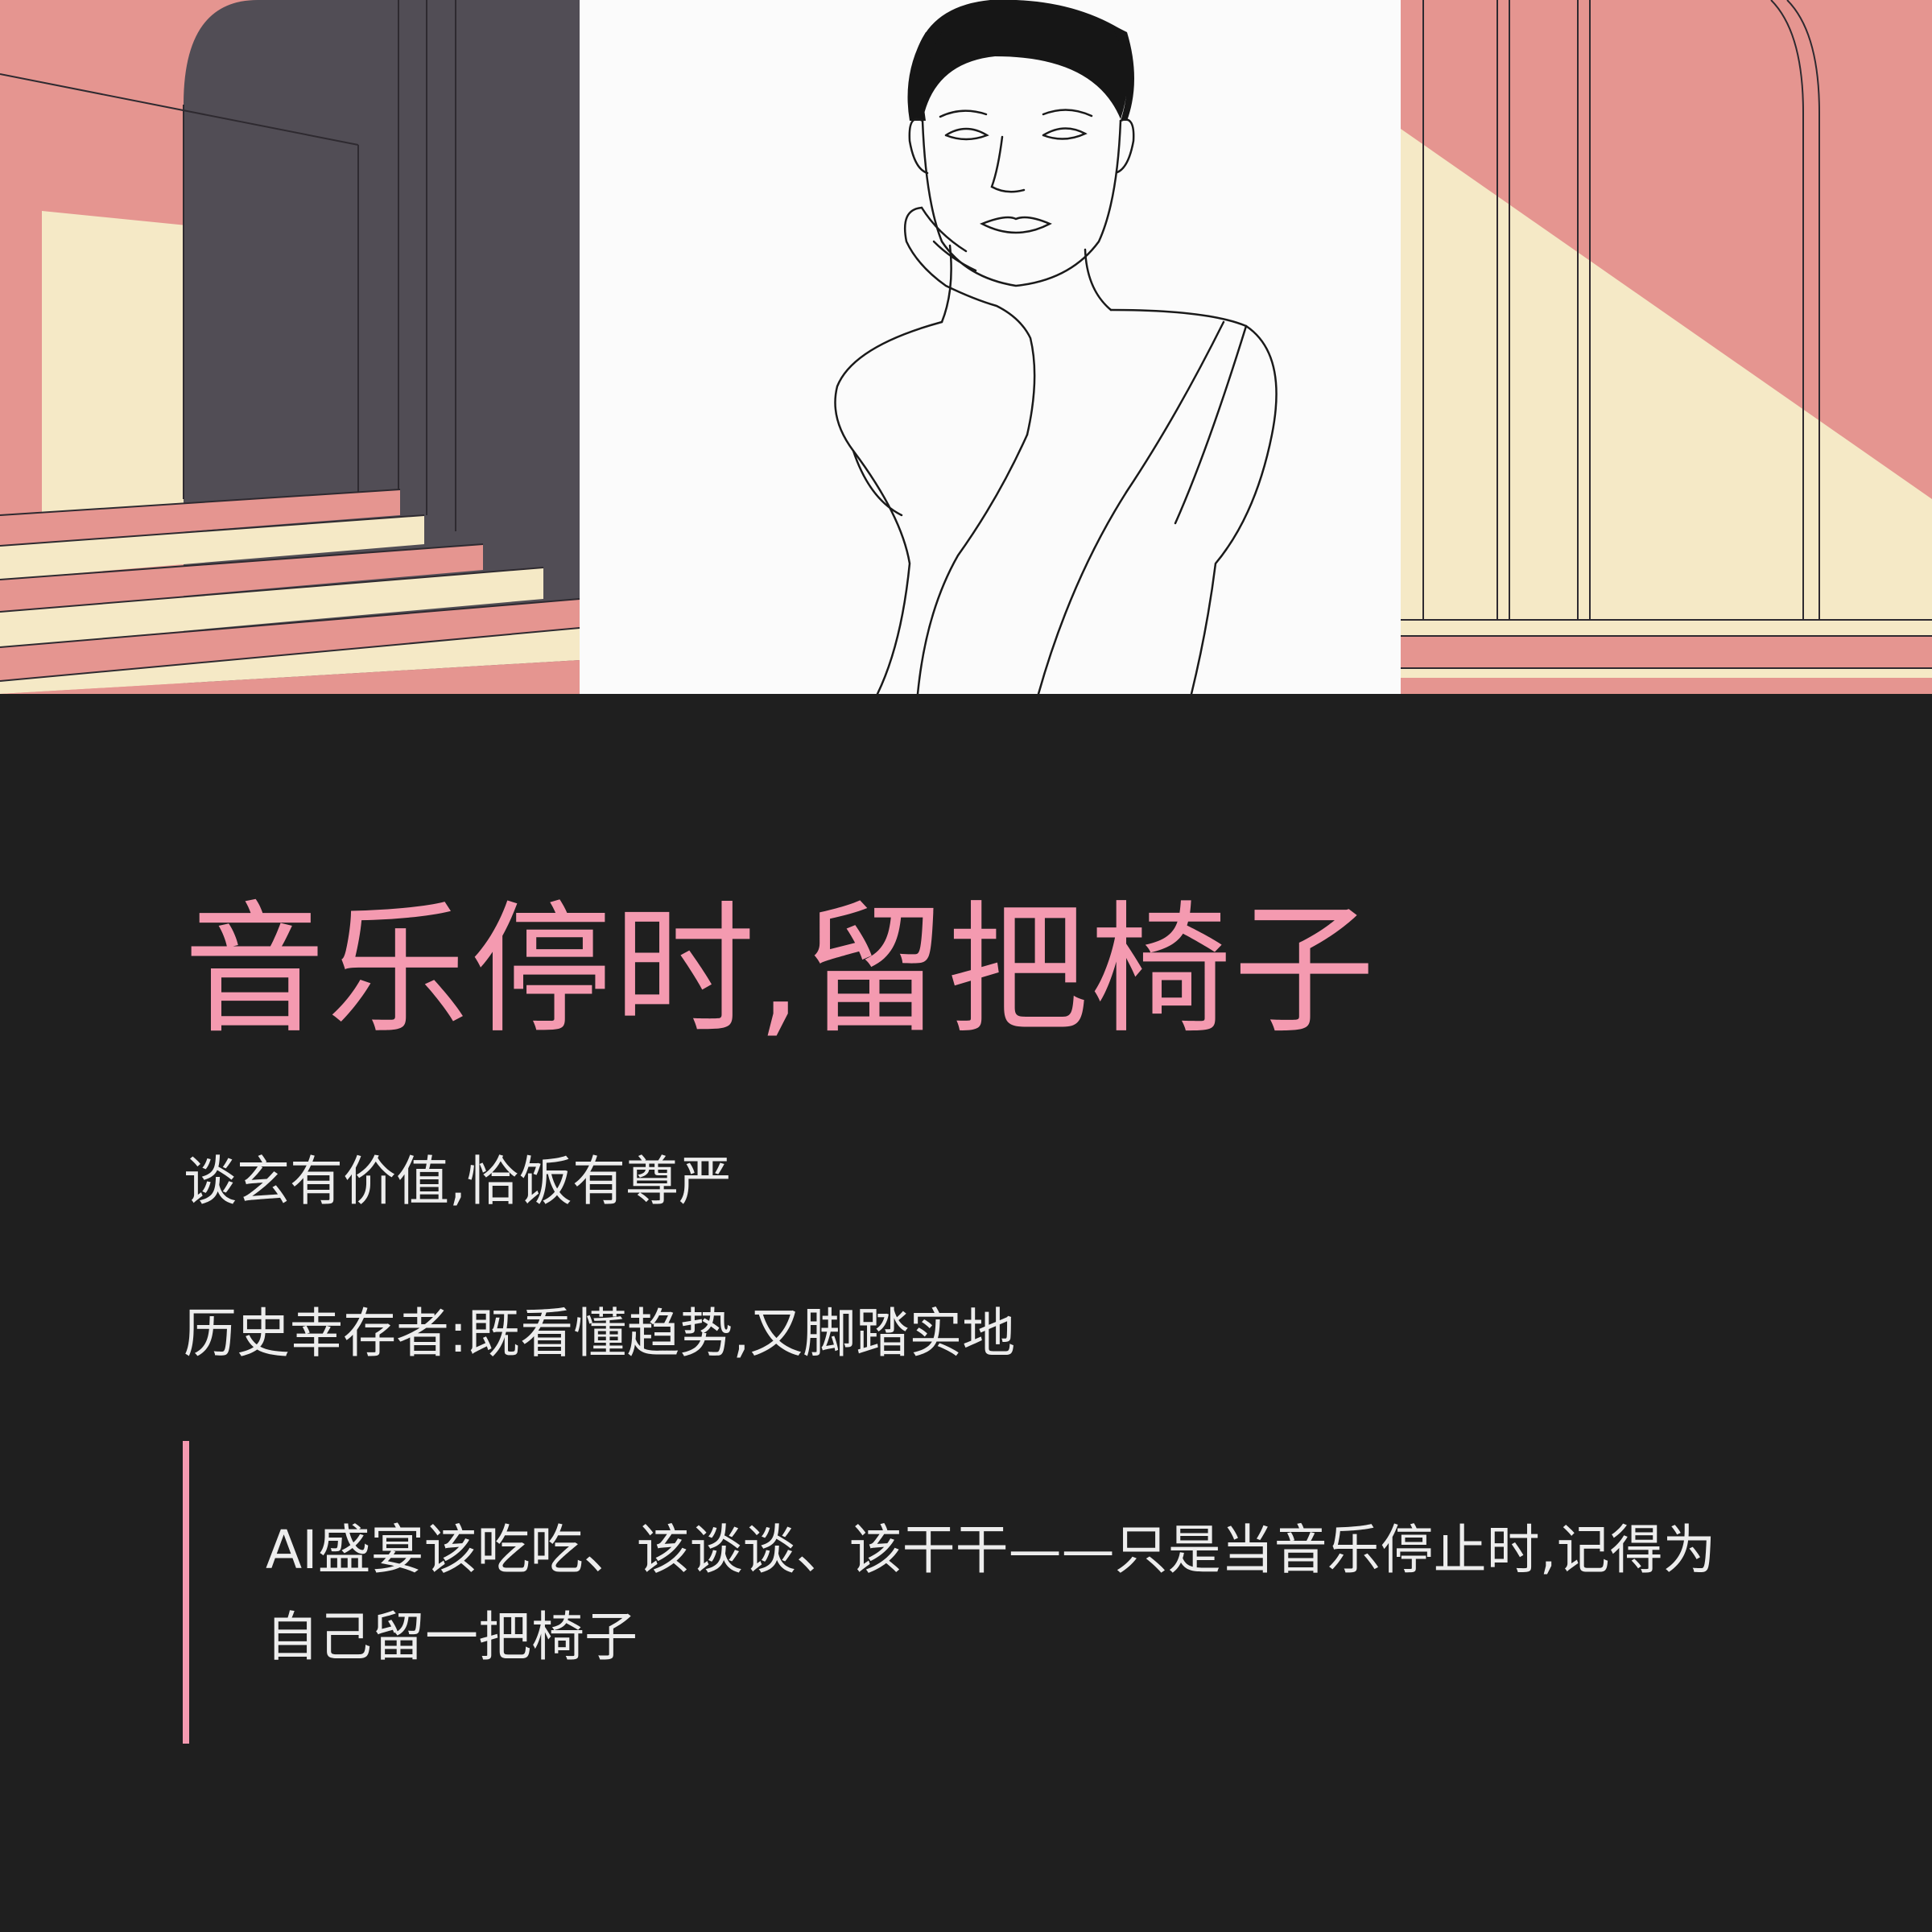  What do you see at coordinates (780, 970) in the screenshot?
I see `page-title: 音乐停时,留把椅子` at bounding box center [780, 970].